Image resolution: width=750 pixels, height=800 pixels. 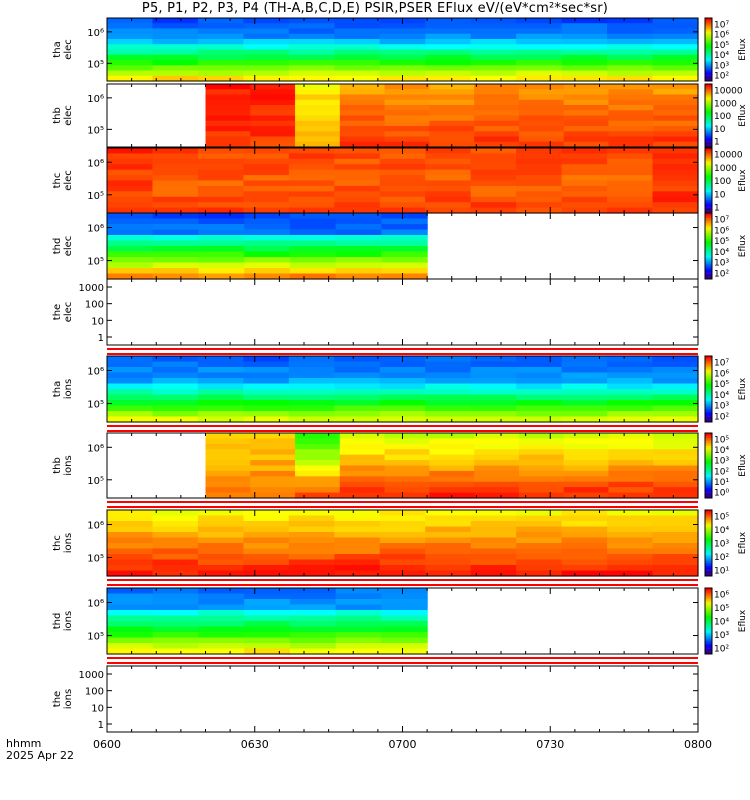 What do you see at coordinates (743, 388) in the screenshot?
I see `colorbar-label: Eflux` at bounding box center [743, 388].